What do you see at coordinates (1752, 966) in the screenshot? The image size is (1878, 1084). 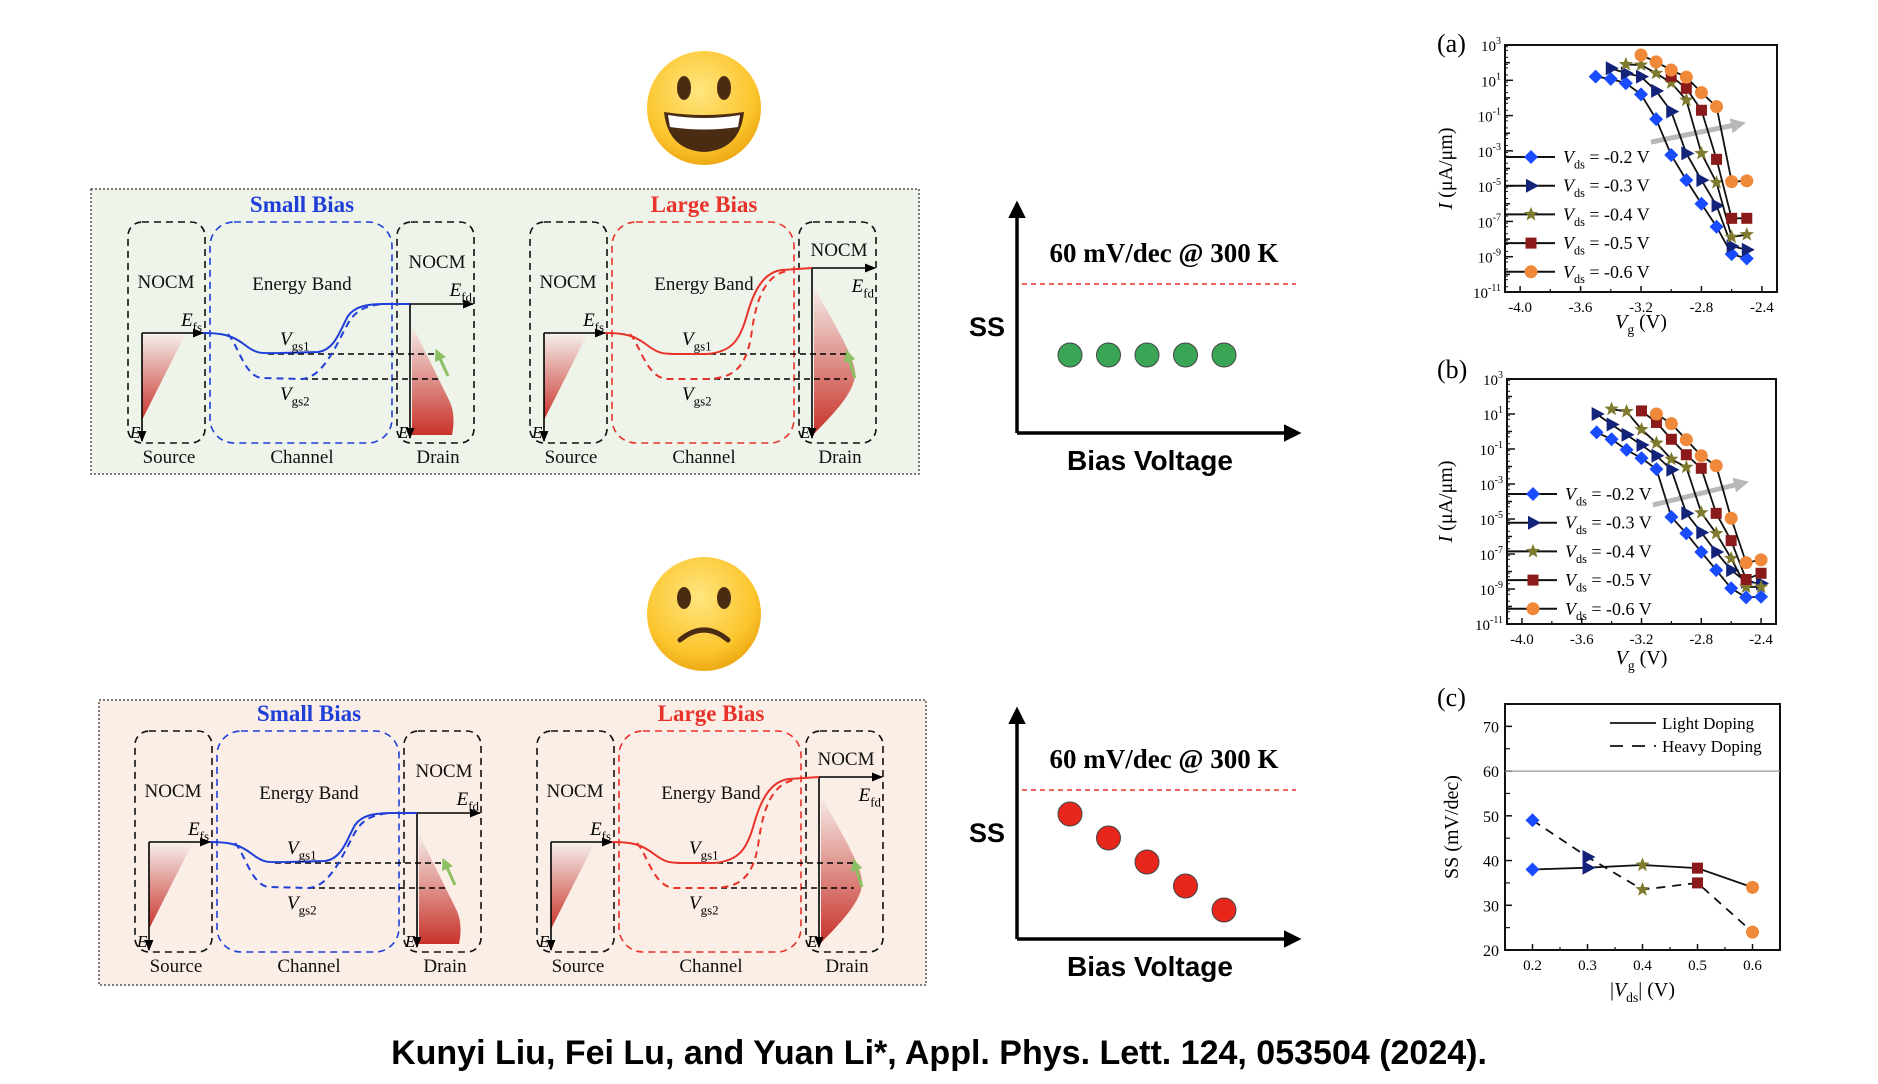 I see `x-tick-label: 0.6` at bounding box center [1752, 966].